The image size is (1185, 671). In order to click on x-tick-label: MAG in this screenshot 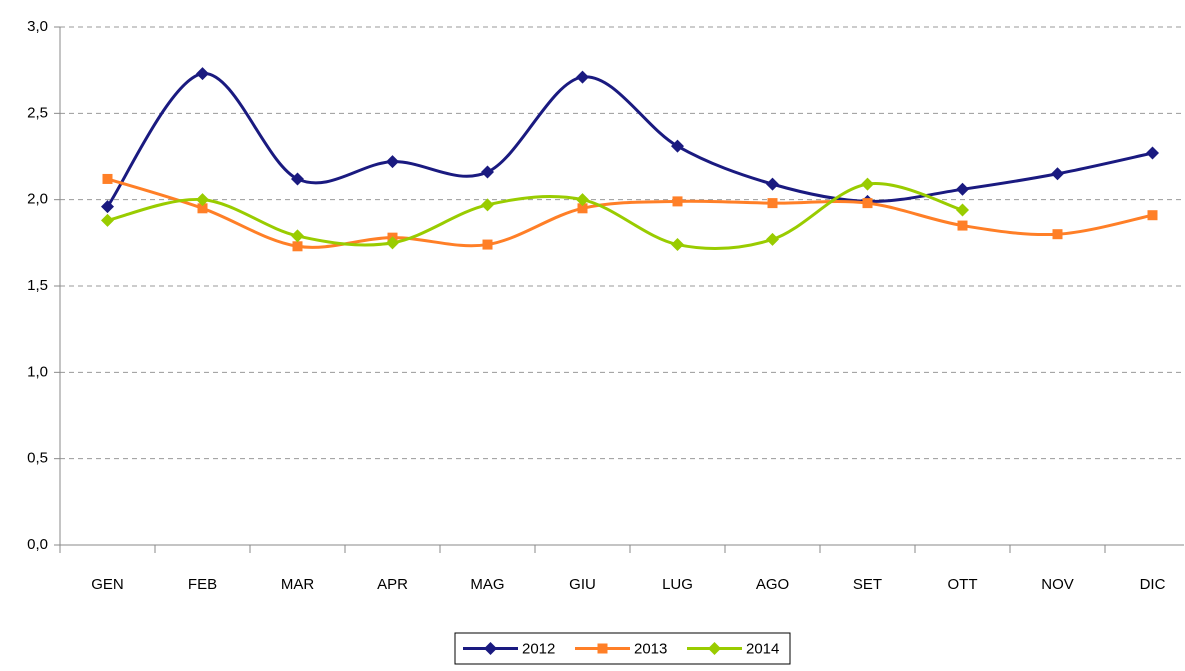, I will do `click(487, 584)`.